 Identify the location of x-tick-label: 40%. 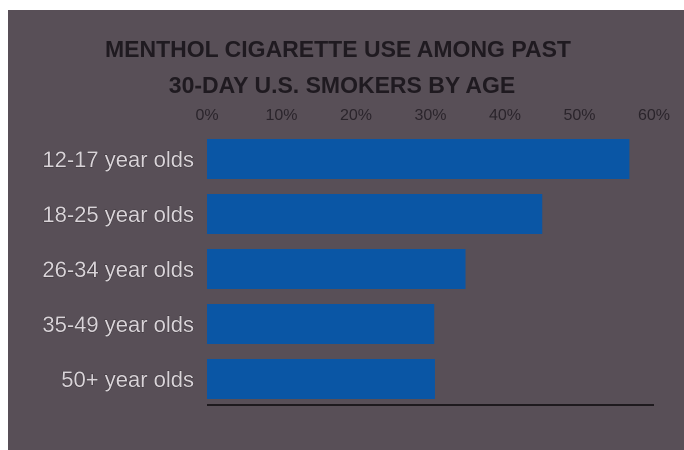
(505, 115).